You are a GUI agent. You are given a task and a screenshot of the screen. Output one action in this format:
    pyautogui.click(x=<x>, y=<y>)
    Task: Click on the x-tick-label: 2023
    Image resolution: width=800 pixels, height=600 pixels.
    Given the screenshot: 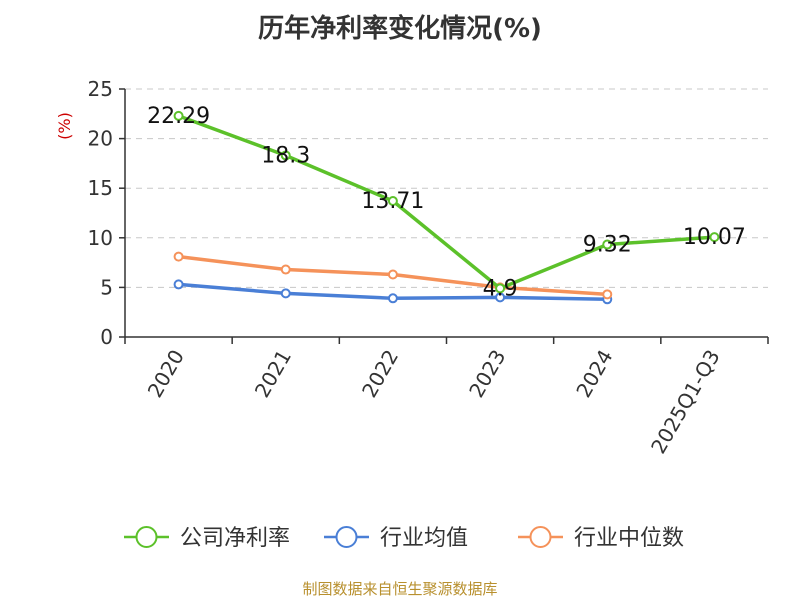 What is the action you would take?
    pyautogui.click(x=487, y=374)
    